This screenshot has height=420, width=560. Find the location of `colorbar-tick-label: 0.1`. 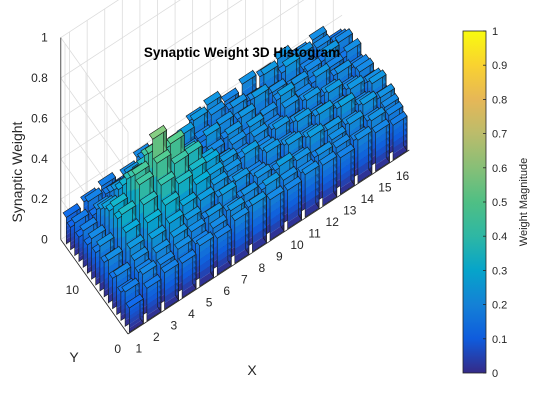

colorbar-tick-label: 0.1 is located at coordinates (499, 340).